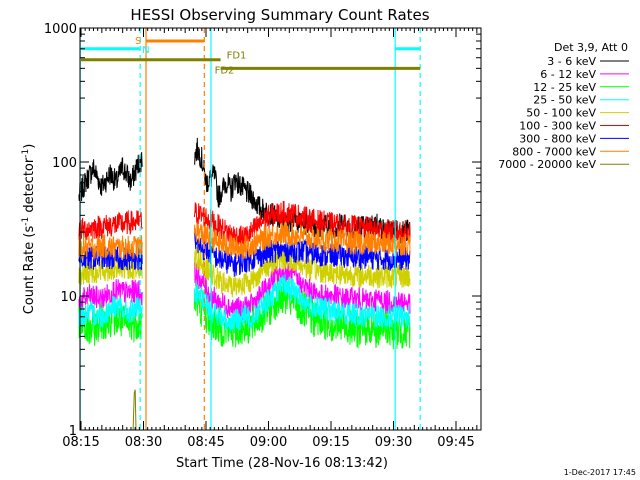 The width and height of the screenshot is (640, 480). Describe the element at coordinates (564, 100) in the screenshot. I see `legend-label-3: 25 - 50 keV` at that location.